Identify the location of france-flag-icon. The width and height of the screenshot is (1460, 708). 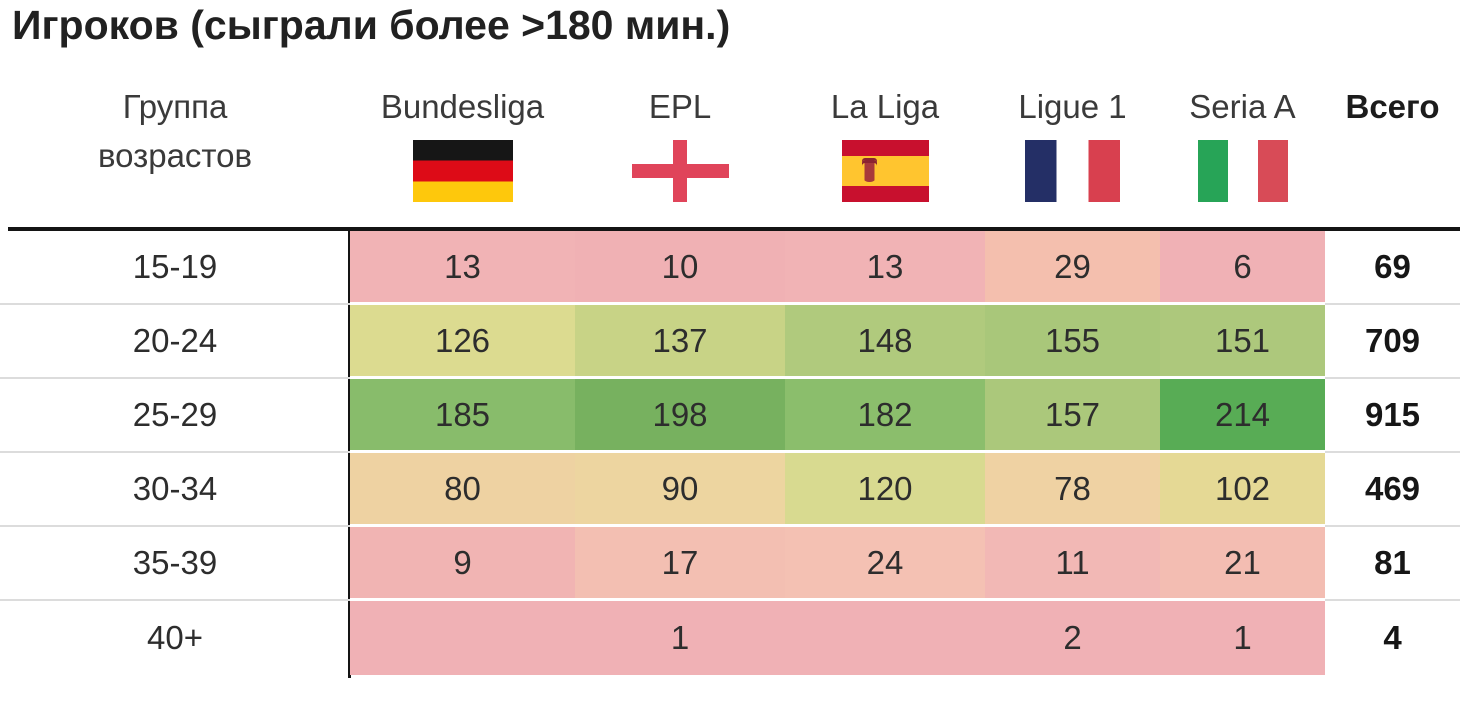
(1072, 171).